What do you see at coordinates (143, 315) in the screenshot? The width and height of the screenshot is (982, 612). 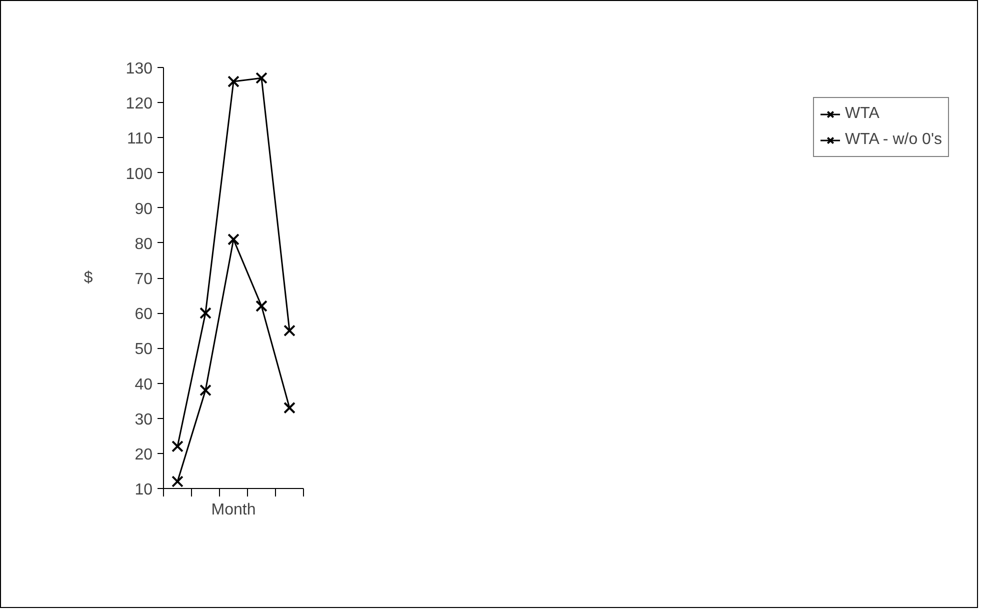 I see `y-tick-label: 60` at bounding box center [143, 315].